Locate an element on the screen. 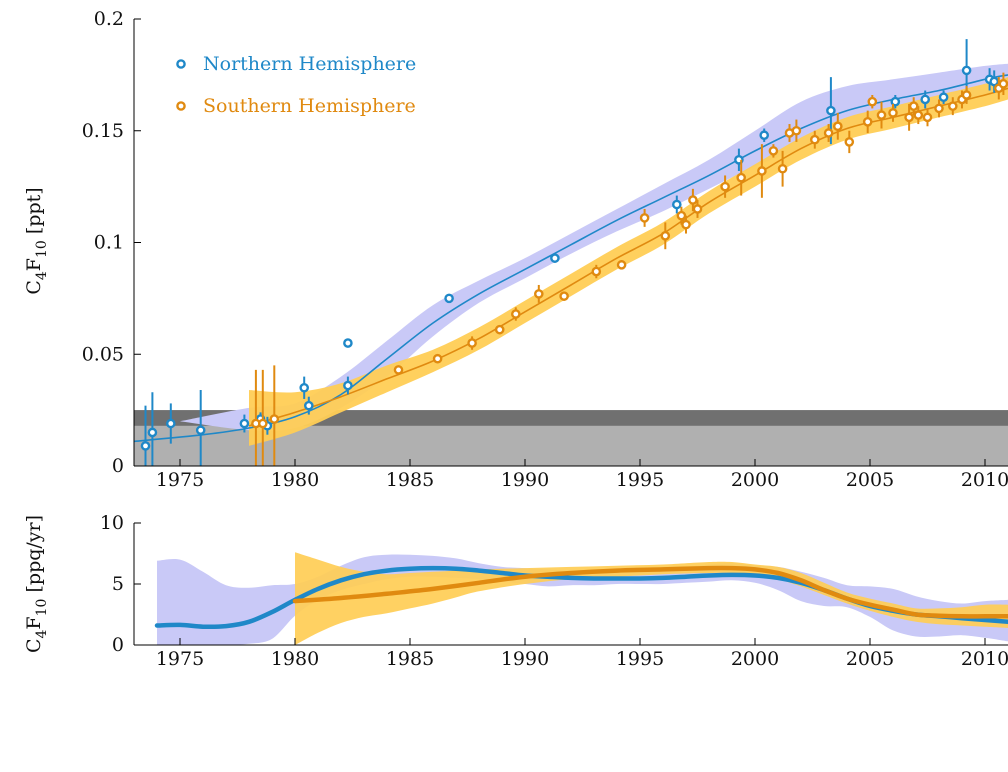 The height and width of the screenshot is (772, 1008). top-x-tick-label: 1995 is located at coordinates (640, 480).